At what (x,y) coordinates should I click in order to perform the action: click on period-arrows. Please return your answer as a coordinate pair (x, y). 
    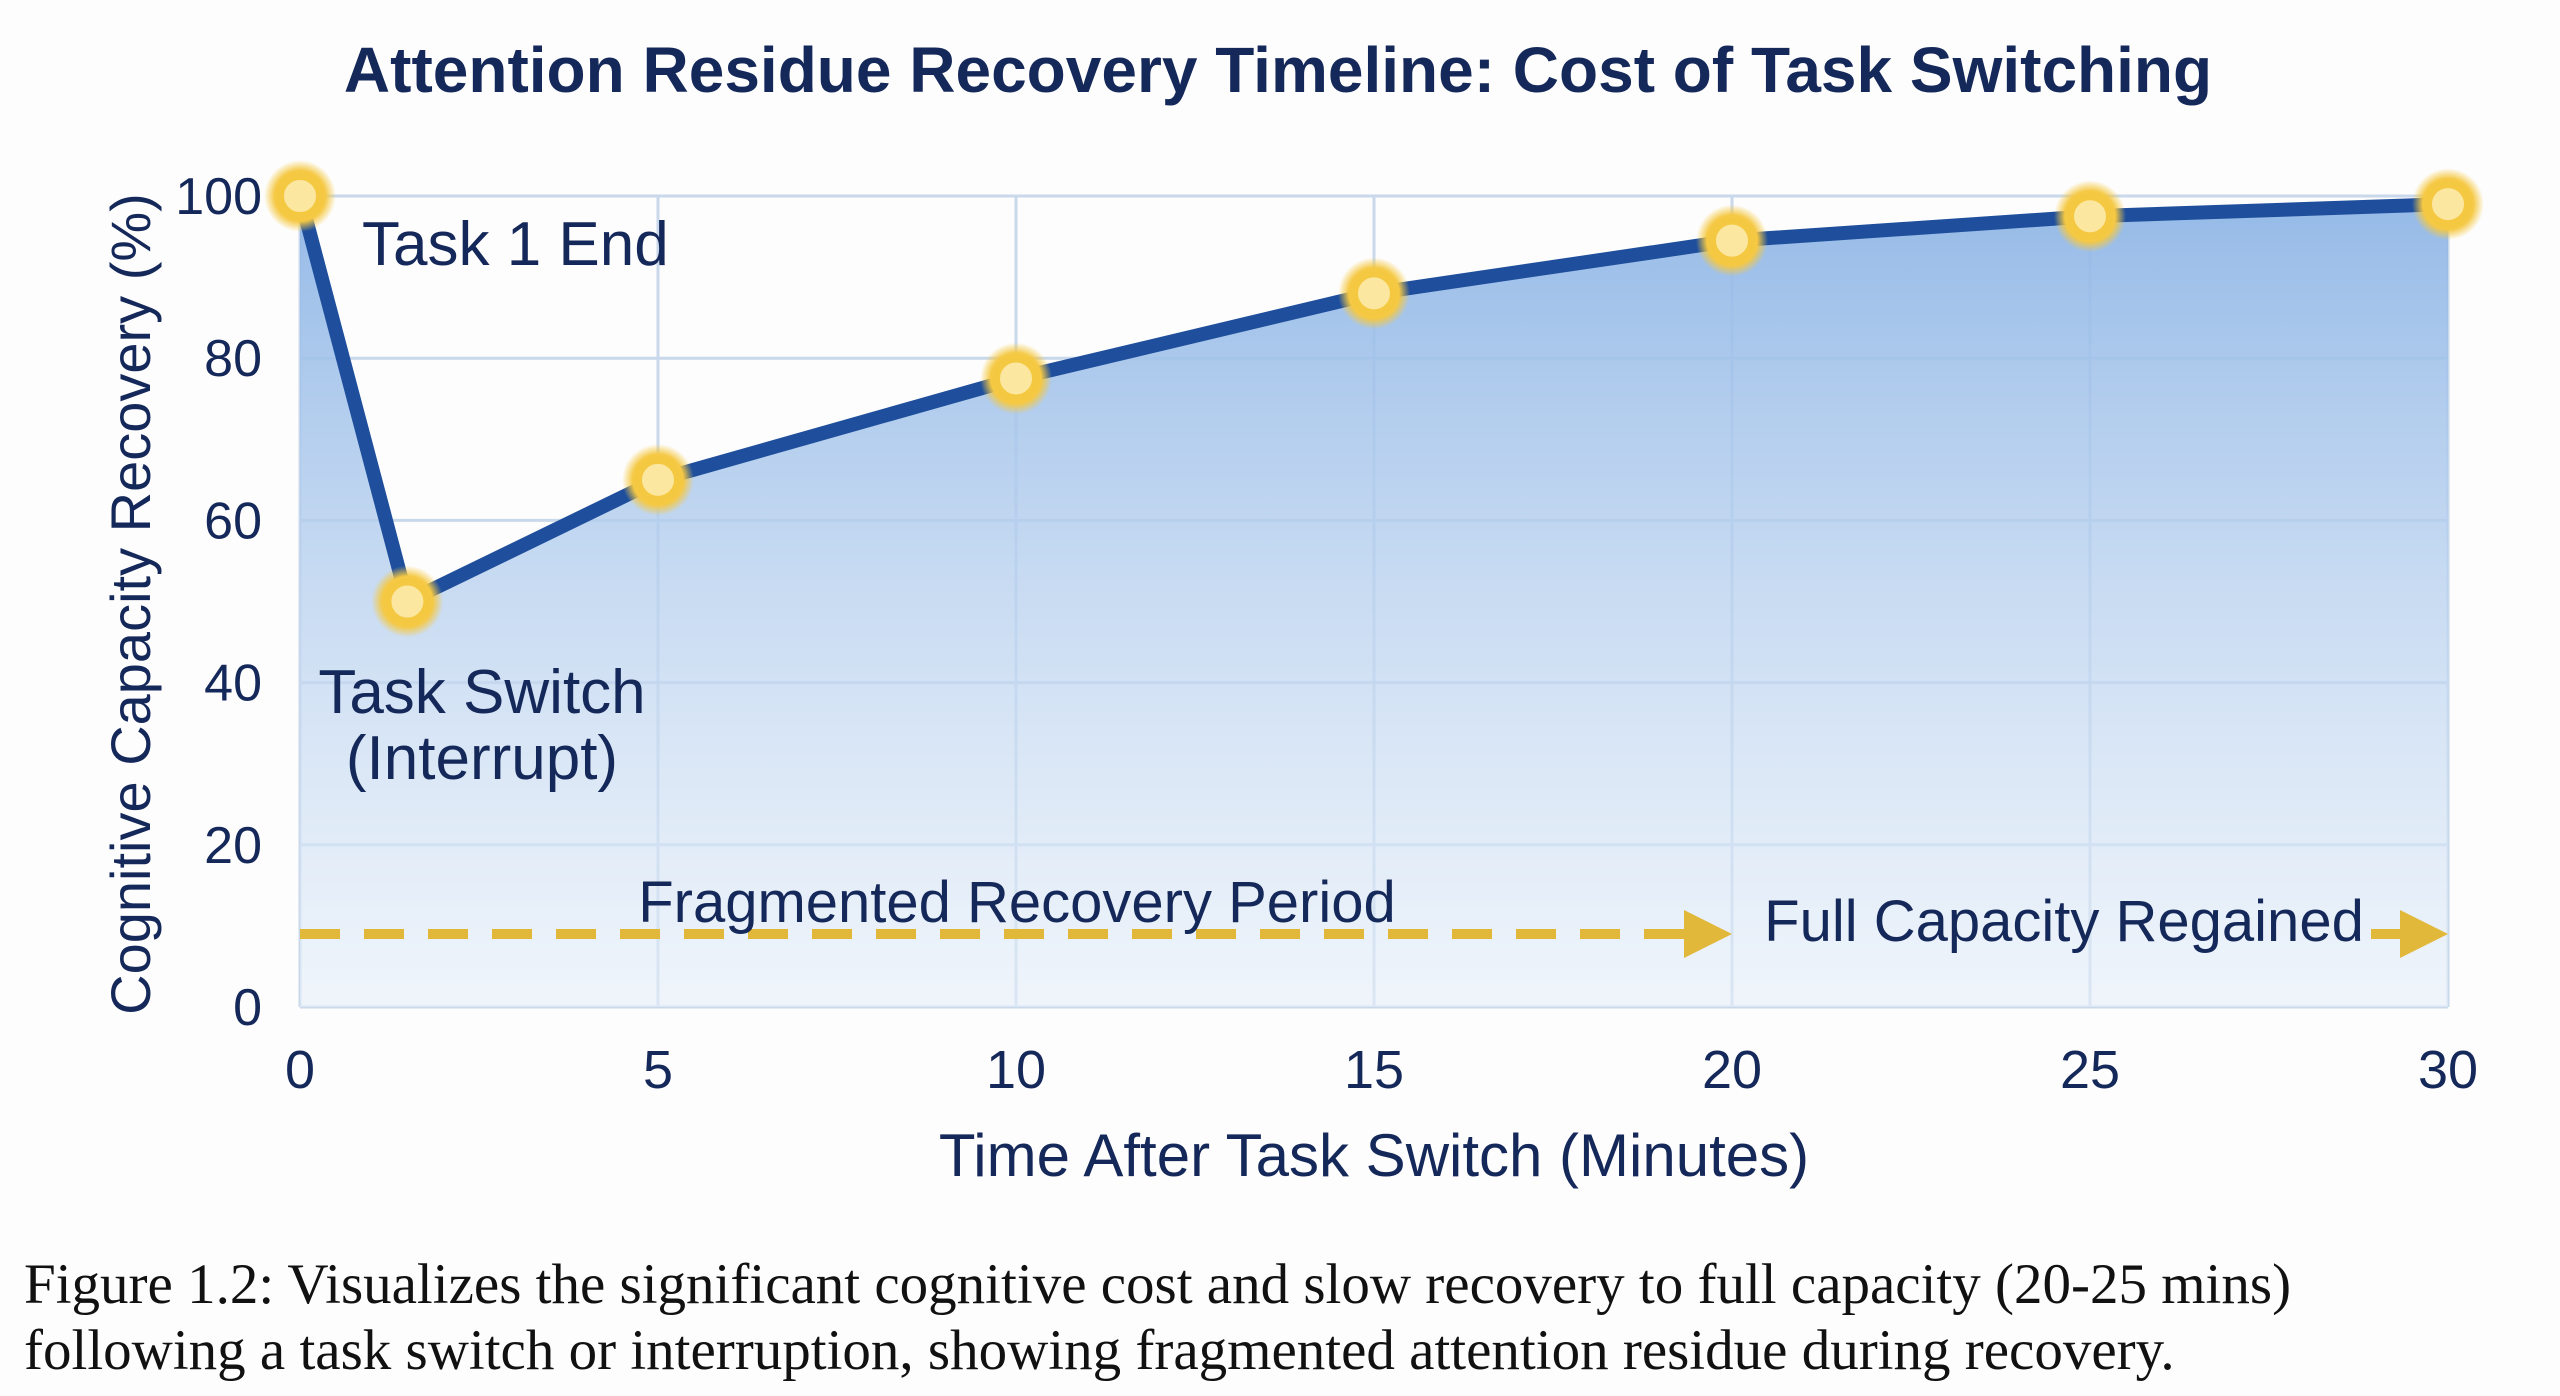
    Looking at the image, I should click on (1374, 934).